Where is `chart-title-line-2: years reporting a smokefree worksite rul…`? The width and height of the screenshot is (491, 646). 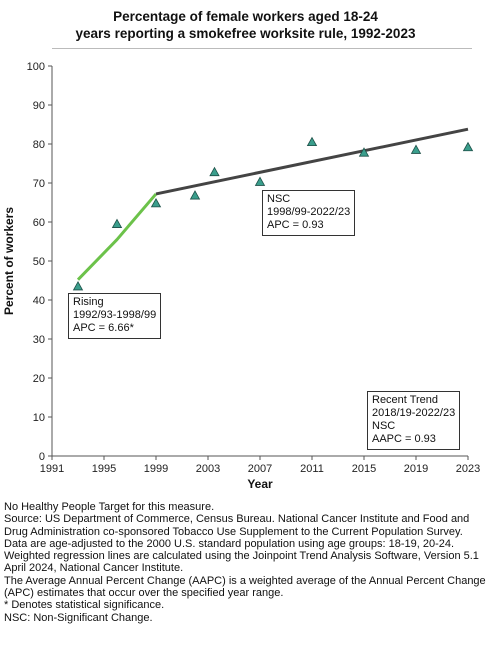 chart-title-line-2: years reporting a smokefree worksite rul… is located at coordinates (245, 33).